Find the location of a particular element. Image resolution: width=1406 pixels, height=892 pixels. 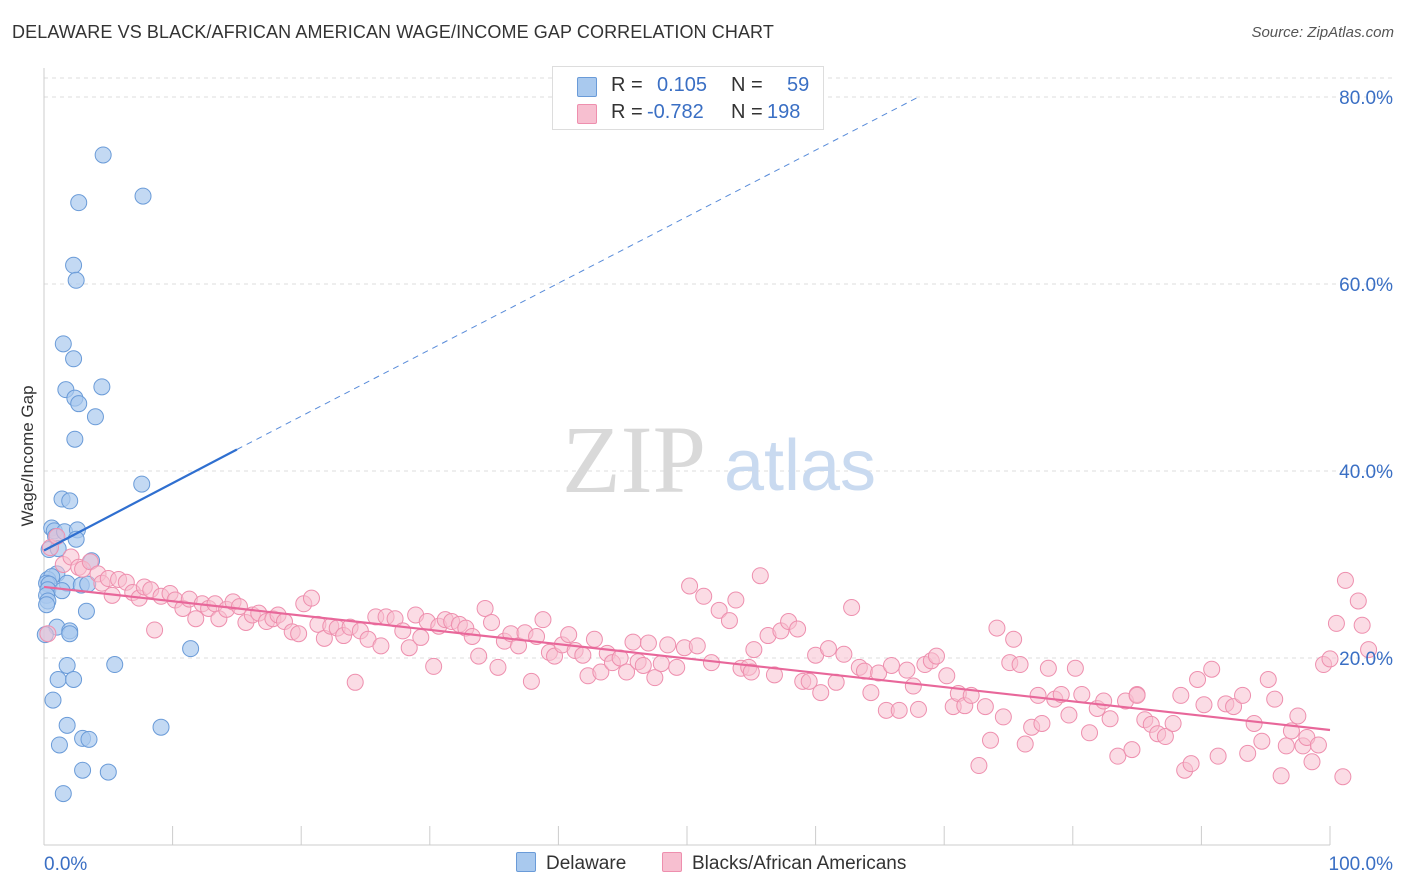

legend-n-label: N = is located at coordinates (747, 85).